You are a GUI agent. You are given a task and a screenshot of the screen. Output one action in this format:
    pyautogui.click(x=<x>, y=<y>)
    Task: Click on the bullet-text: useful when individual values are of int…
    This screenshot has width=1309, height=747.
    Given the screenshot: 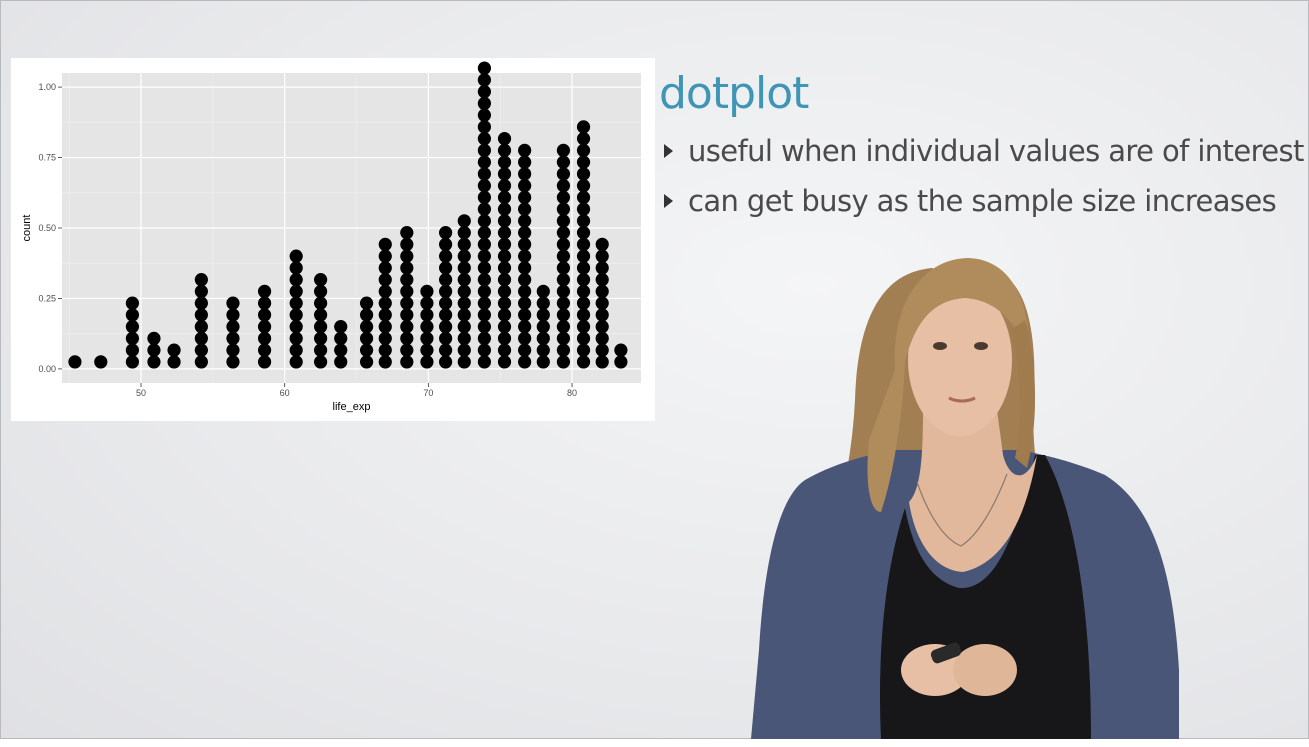 What is the action you would take?
    pyautogui.click(x=996, y=151)
    